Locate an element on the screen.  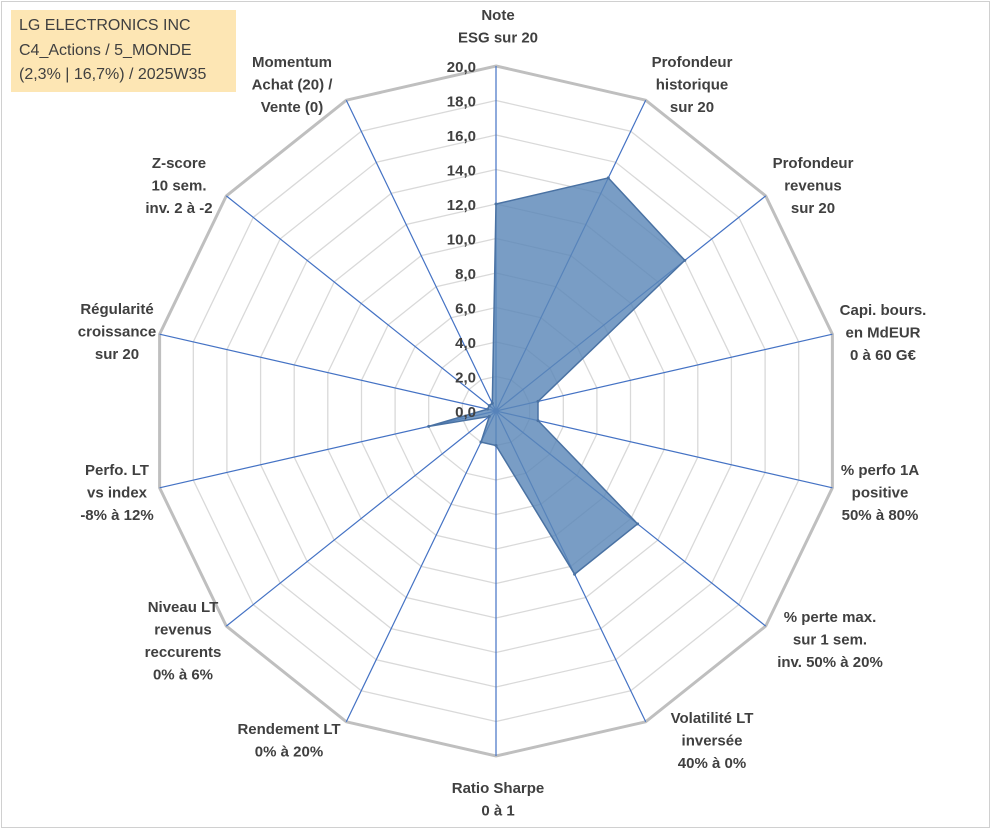
axis-label-line: inversée is located at coordinates (712, 741).